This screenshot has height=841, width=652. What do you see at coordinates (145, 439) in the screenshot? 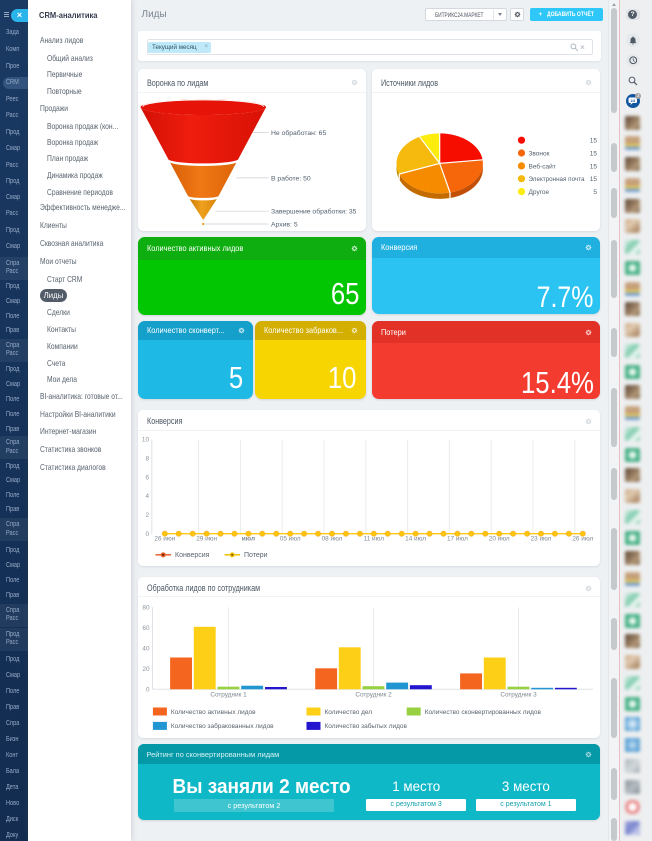
I see `svg-text: 10` at bounding box center [145, 439].